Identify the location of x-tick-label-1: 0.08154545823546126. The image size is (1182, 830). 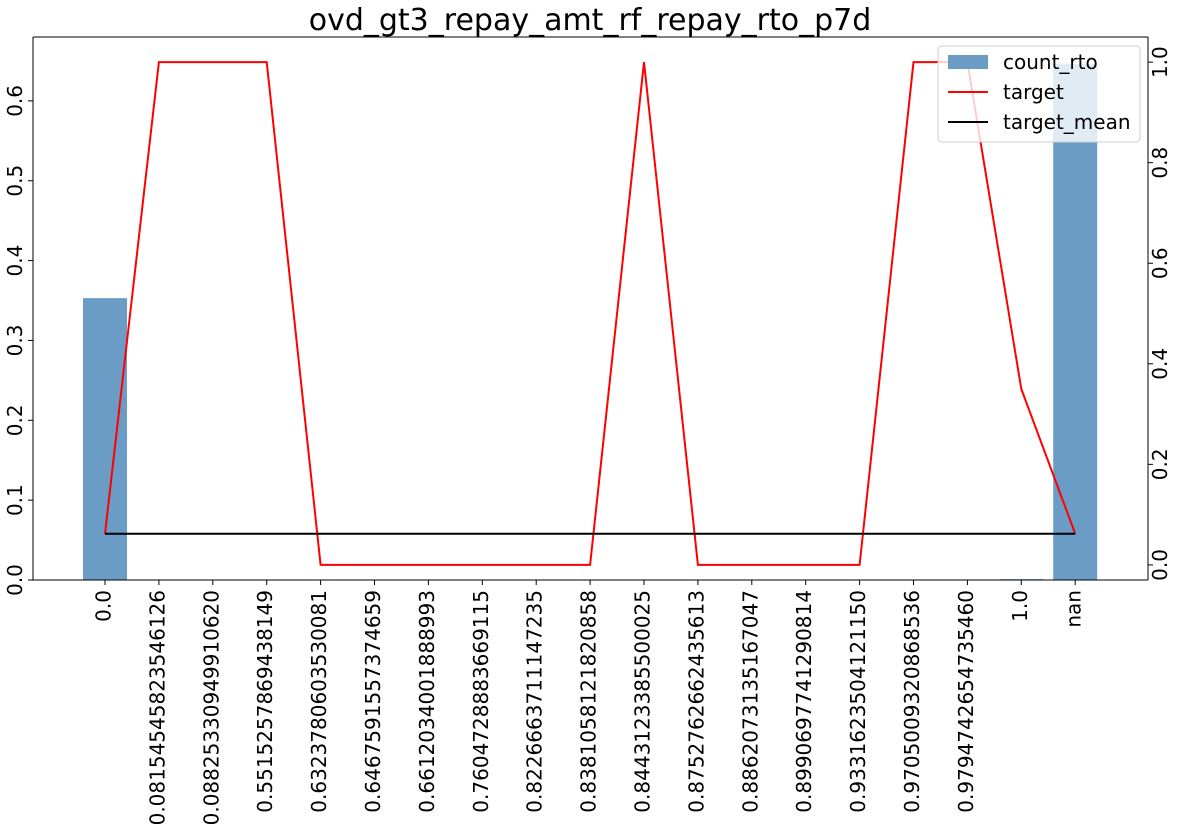
(157, 707).